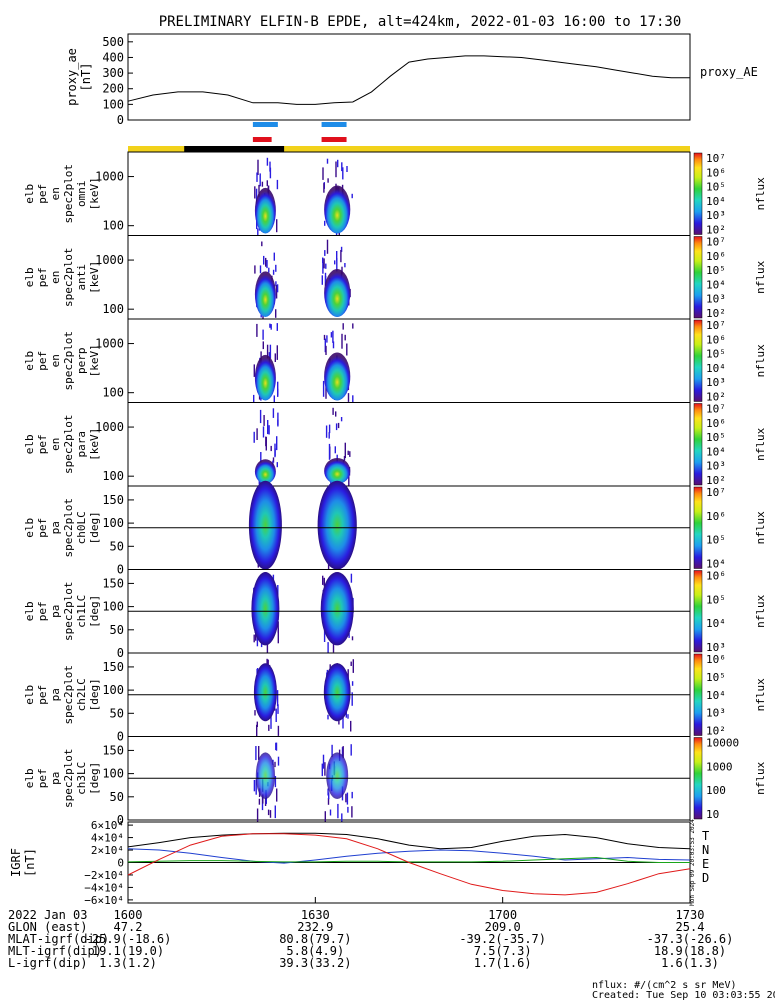 This screenshot has width=775, height=1000. I want to click on igrf-legend-D: D, so click(705, 878).